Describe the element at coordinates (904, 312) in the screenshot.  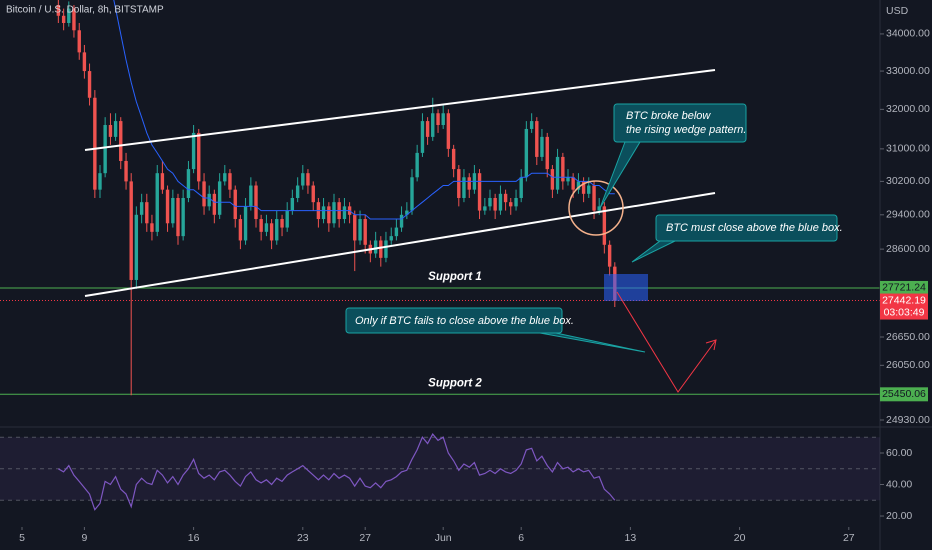
I see `countdown: 03:03:49` at that location.